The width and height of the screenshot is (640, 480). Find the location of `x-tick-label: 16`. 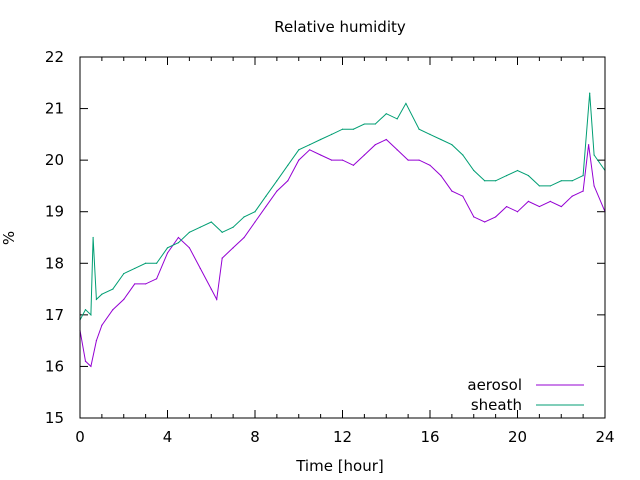

x-tick-label: 16 is located at coordinates (429, 437).